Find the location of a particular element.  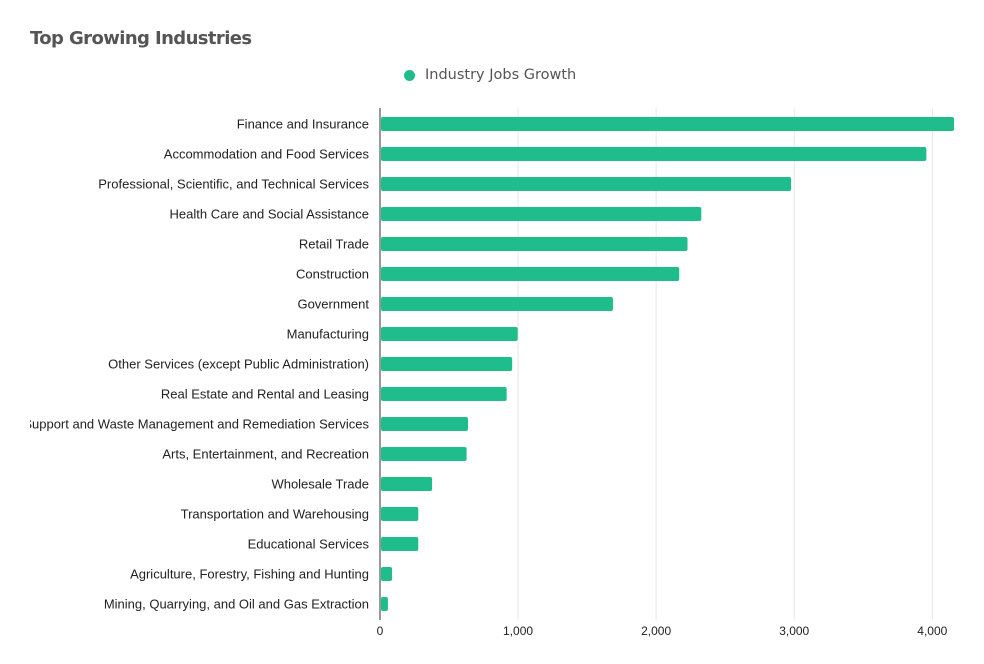

category-label: Accommodation and Food Services is located at coordinates (267, 154).